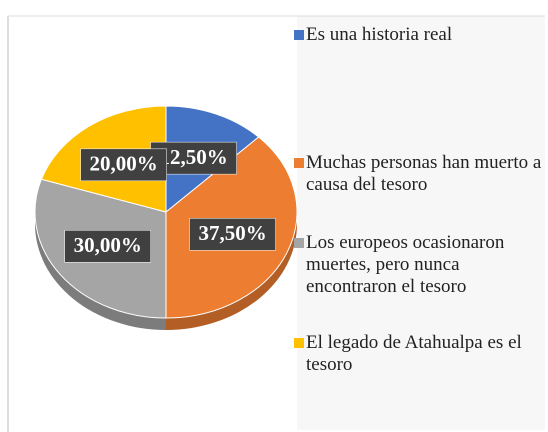  I want to click on legend-label: El legado de Atahualpa es el tesoro, so click(414, 353).